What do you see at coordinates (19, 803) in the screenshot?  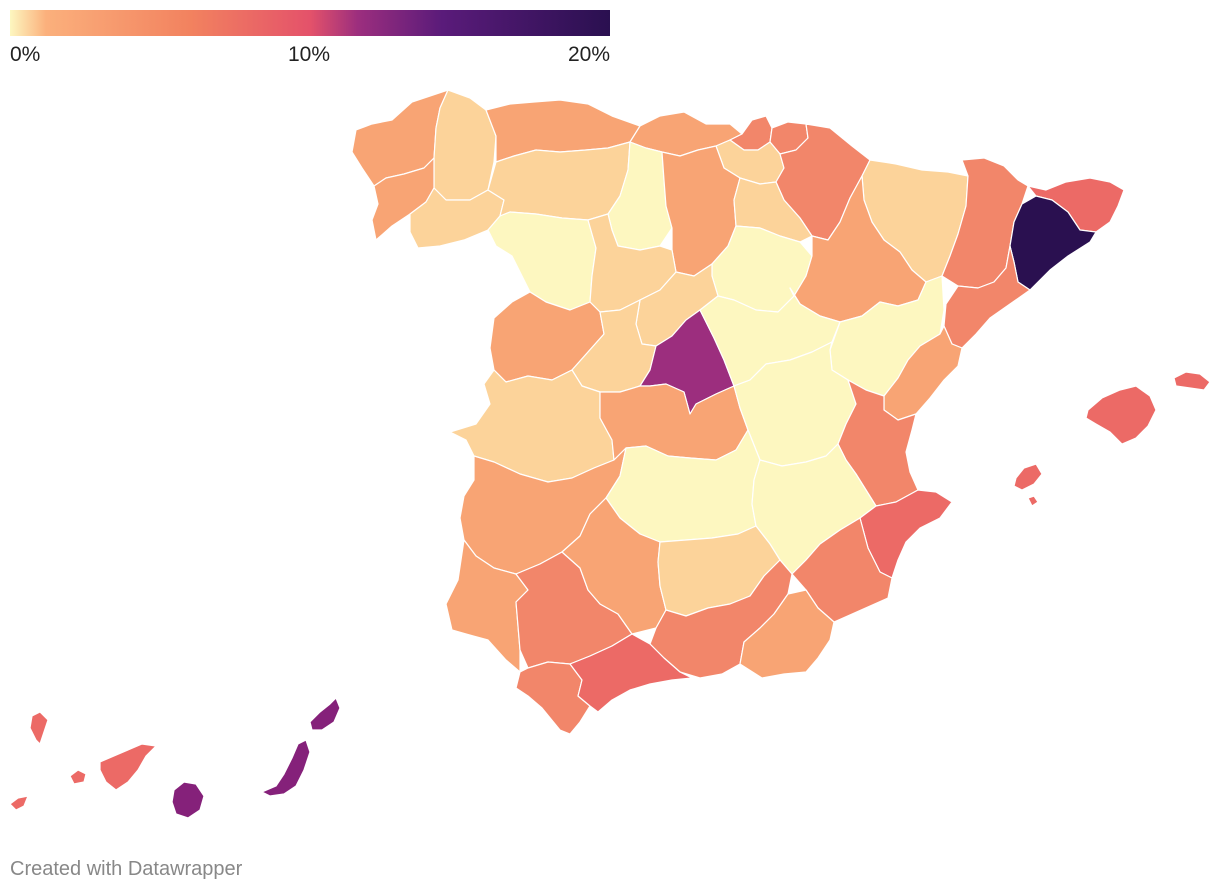 I see `region-el-hierro` at bounding box center [19, 803].